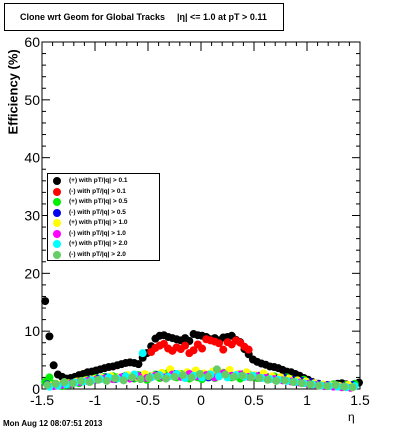 This screenshot has height=433, width=400. Describe the element at coordinates (351, 417) in the screenshot. I see `x-axis-label: η` at that location.